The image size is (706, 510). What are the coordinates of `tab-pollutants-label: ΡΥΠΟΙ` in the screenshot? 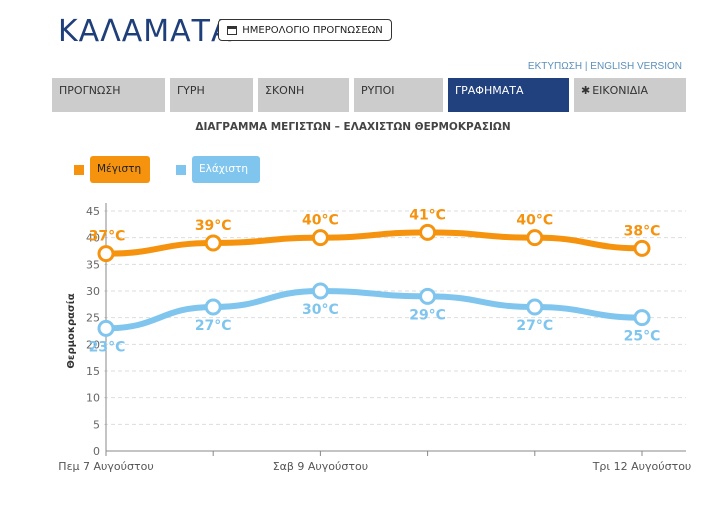 It's located at (378, 90).